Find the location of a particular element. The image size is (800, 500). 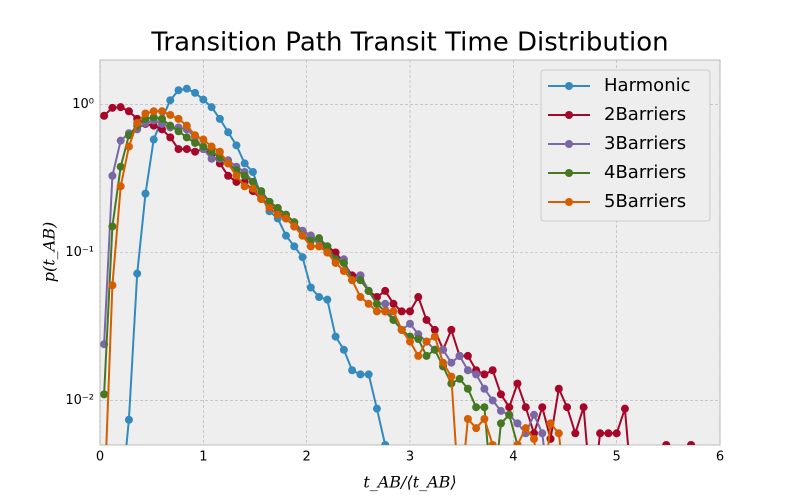

legend-marker is located at coordinates (569, 86).